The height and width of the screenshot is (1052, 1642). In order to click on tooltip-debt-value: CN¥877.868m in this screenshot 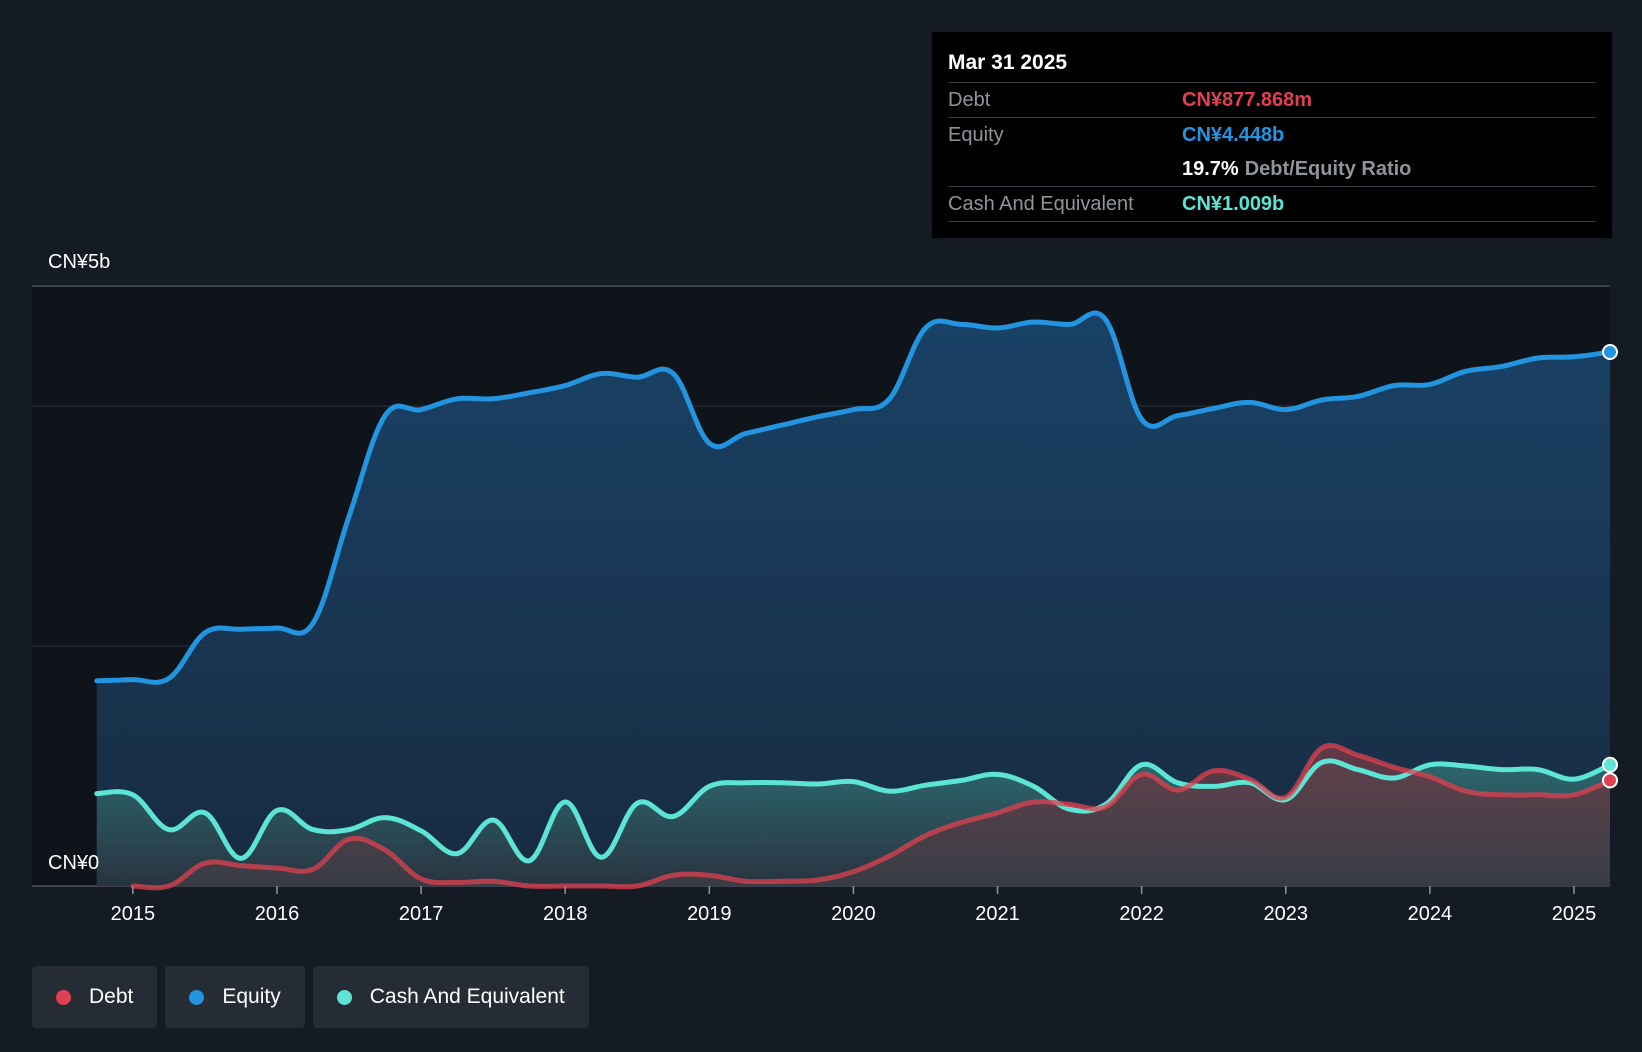, I will do `click(1247, 99)`.